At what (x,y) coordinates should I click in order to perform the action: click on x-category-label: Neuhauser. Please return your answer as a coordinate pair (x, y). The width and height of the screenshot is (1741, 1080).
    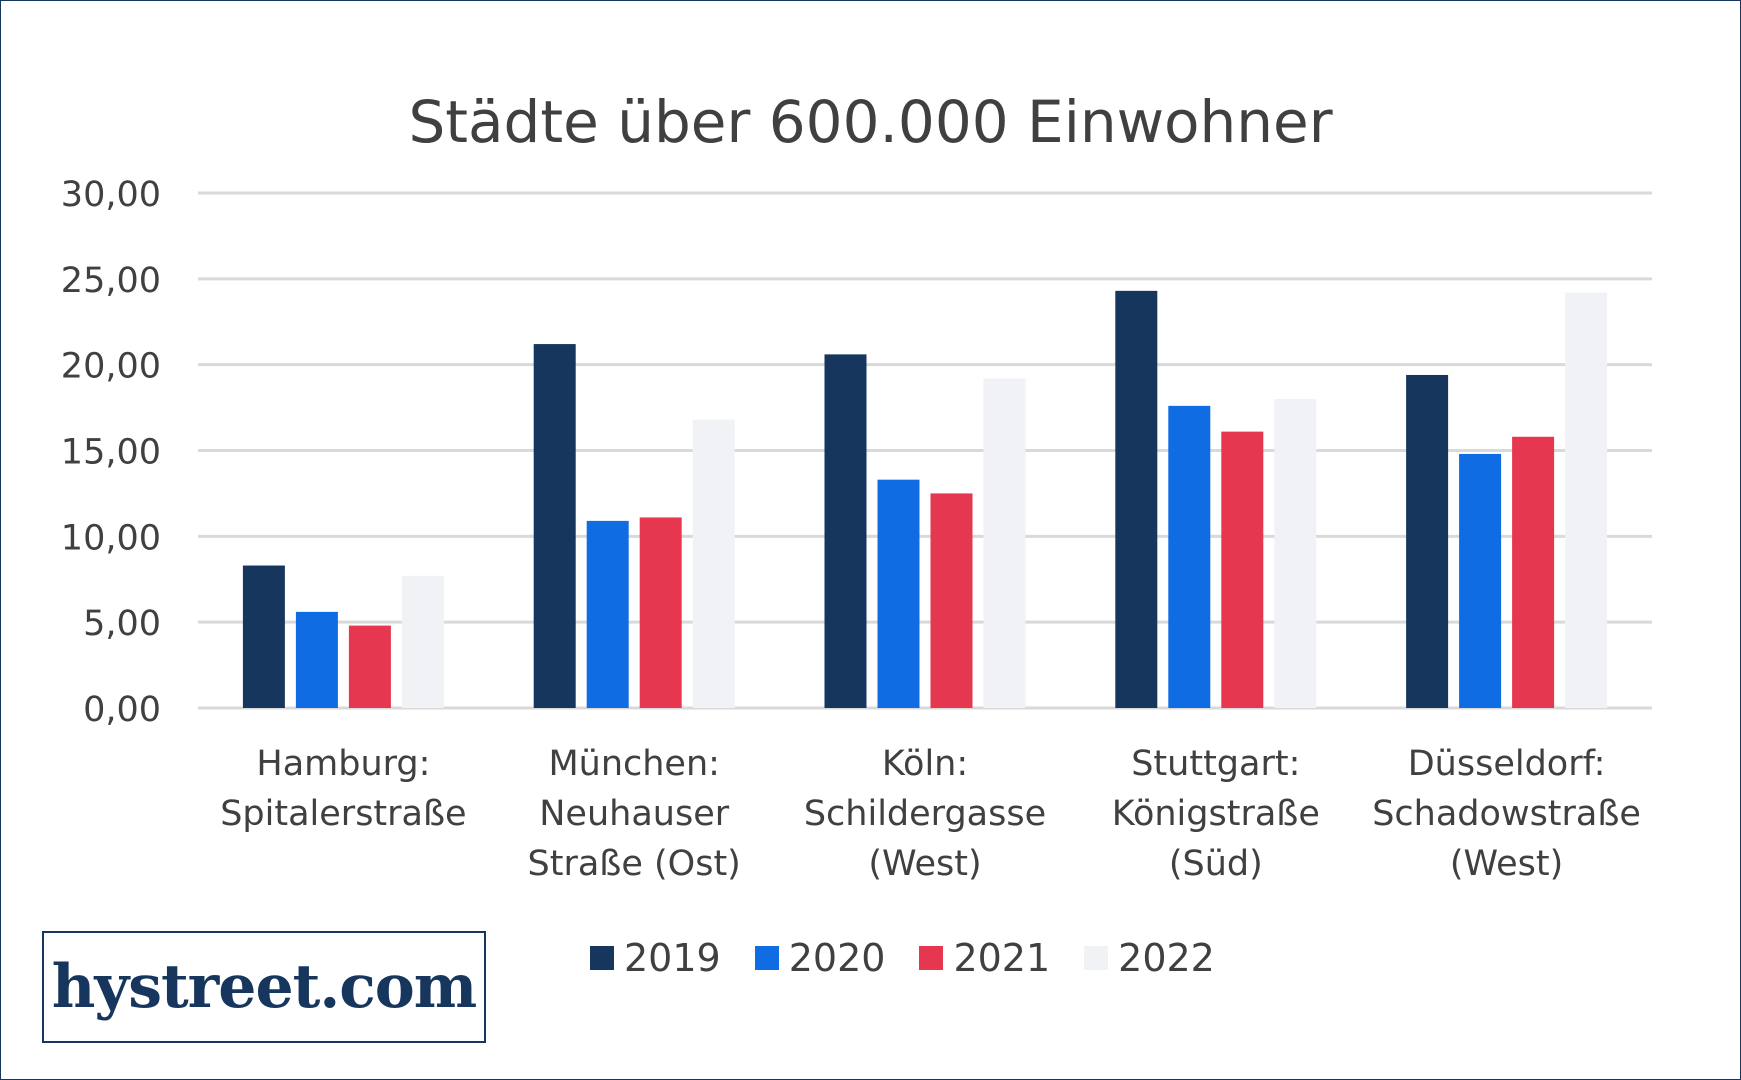
    Looking at the image, I should click on (634, 814).